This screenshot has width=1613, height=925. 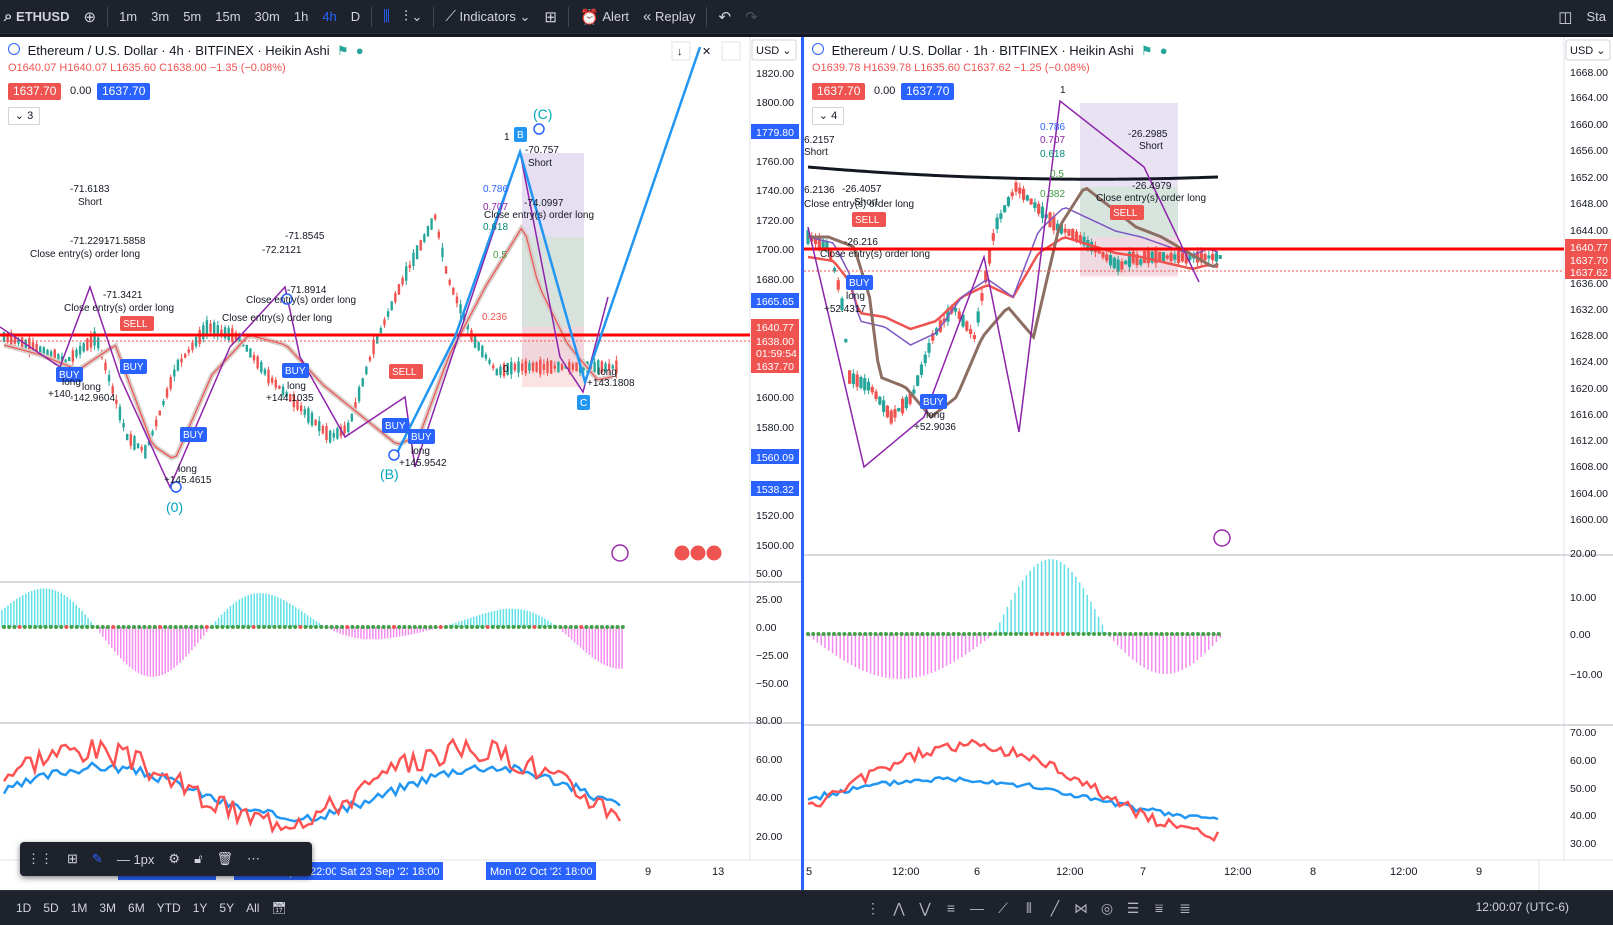 I want to click on price-tick-label: 1628.00, so click(x=1589, y=336).